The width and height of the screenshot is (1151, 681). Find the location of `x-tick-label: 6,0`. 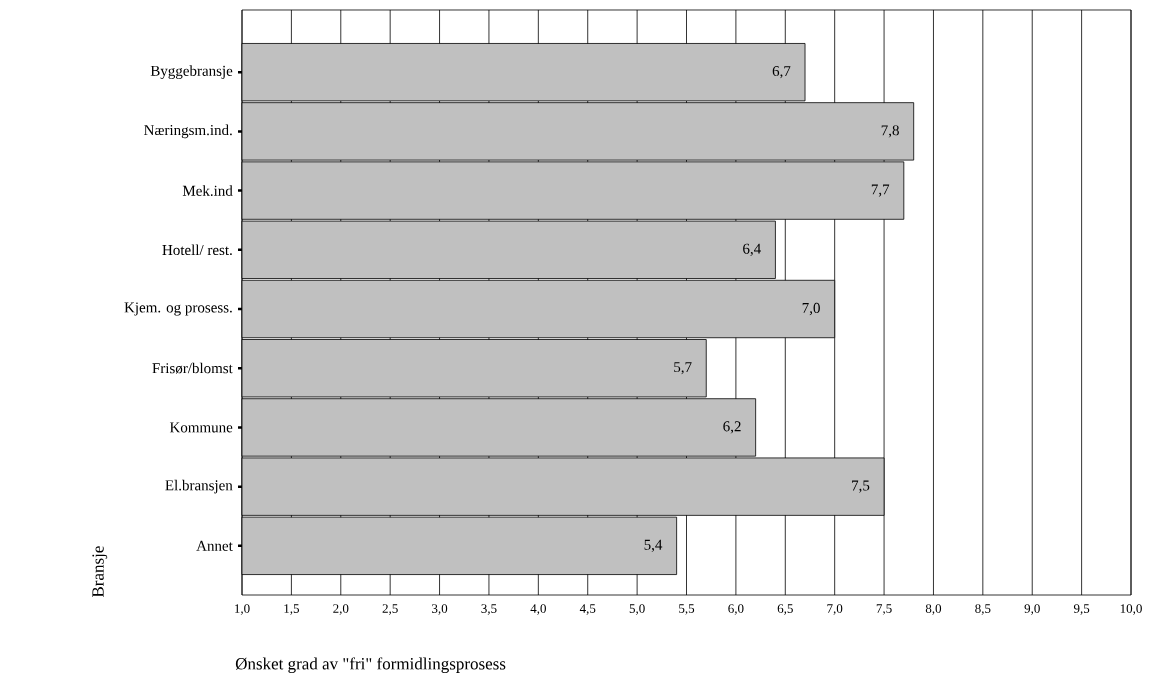

x-tick-label: 6,0 is located at coordinates (736, 609).